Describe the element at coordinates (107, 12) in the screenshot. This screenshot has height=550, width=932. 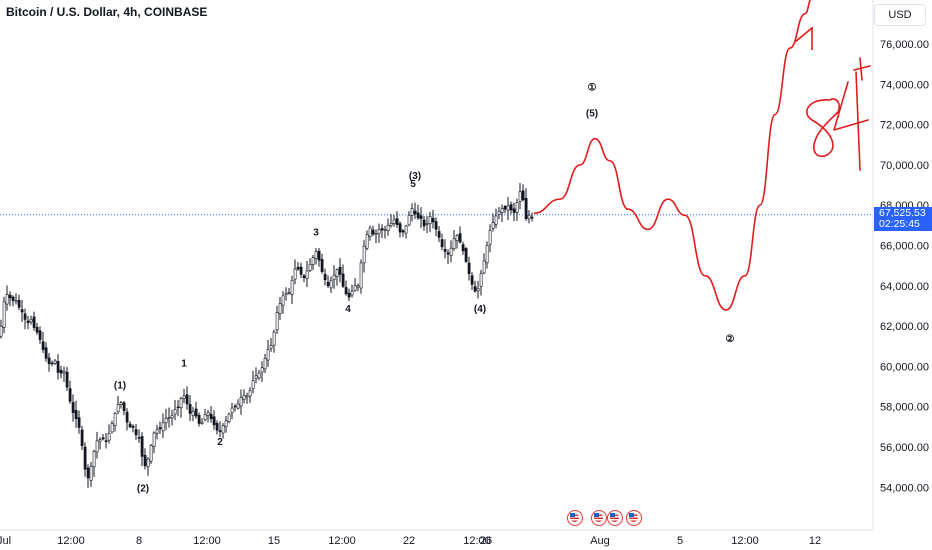
I see `chart-title: Bitcoin / U.S. Dollar, 4h, COINBASE` at that location.